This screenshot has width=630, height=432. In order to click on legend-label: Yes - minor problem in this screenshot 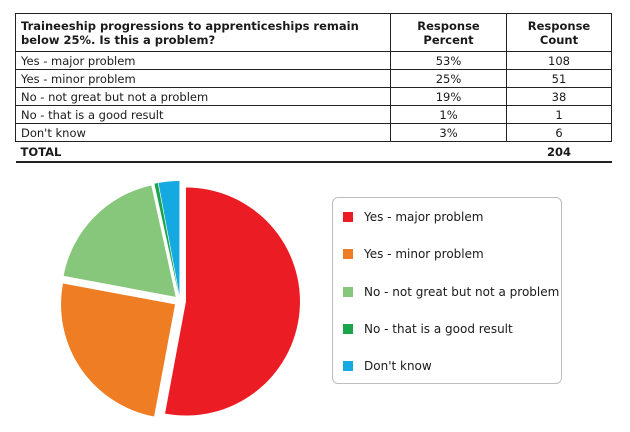, I will do `click(424, 254)`.